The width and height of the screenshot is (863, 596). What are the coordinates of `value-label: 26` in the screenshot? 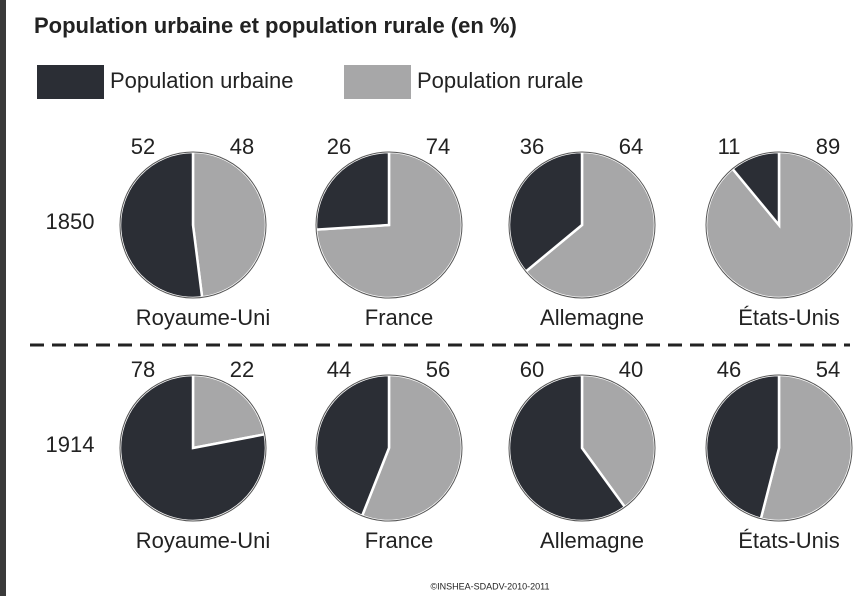 It's located at (339, 146).